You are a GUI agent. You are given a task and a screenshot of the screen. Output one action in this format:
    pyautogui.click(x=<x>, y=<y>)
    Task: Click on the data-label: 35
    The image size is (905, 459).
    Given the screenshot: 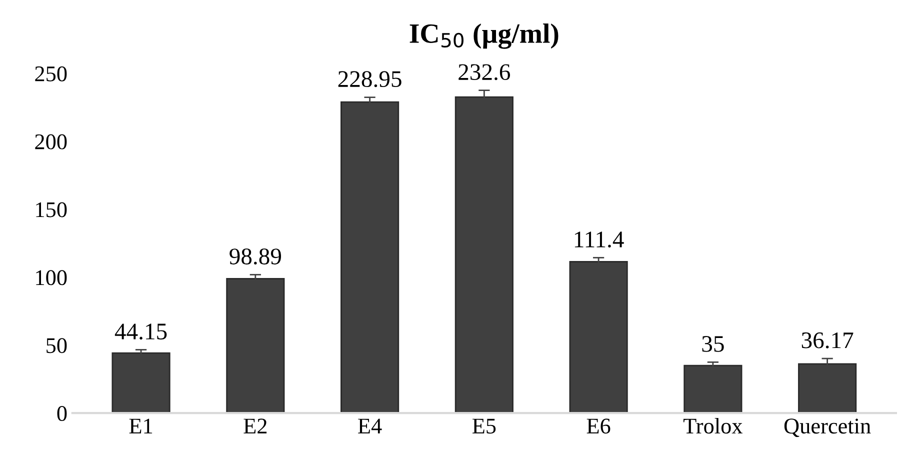 What is the action you would take?
    pyautogui.click(x=713, y=344)
    